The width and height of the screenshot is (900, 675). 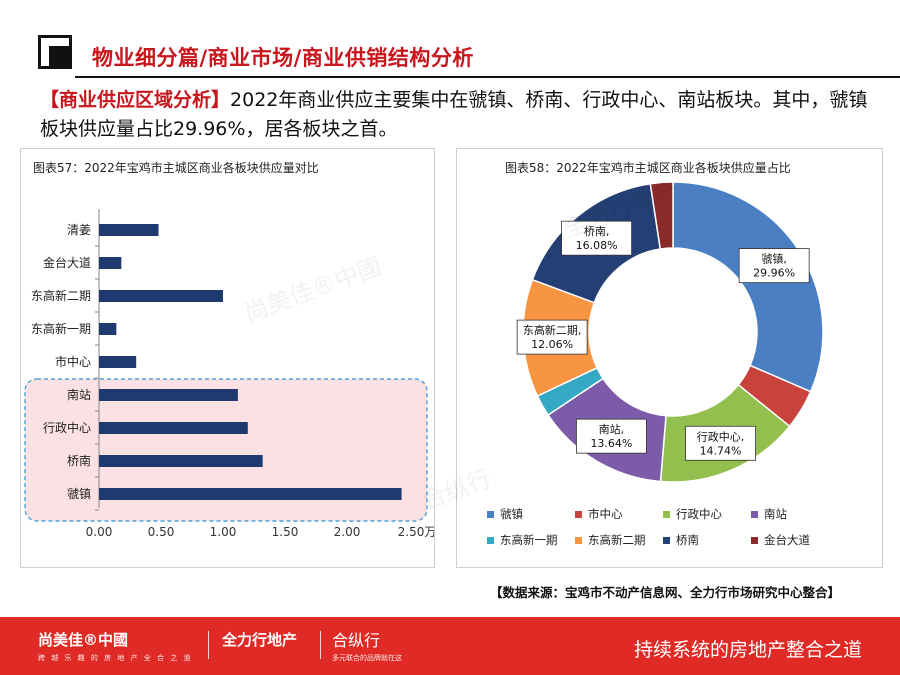 I want to click on legend-label: 东高新二期, so click(x=617, y=540).